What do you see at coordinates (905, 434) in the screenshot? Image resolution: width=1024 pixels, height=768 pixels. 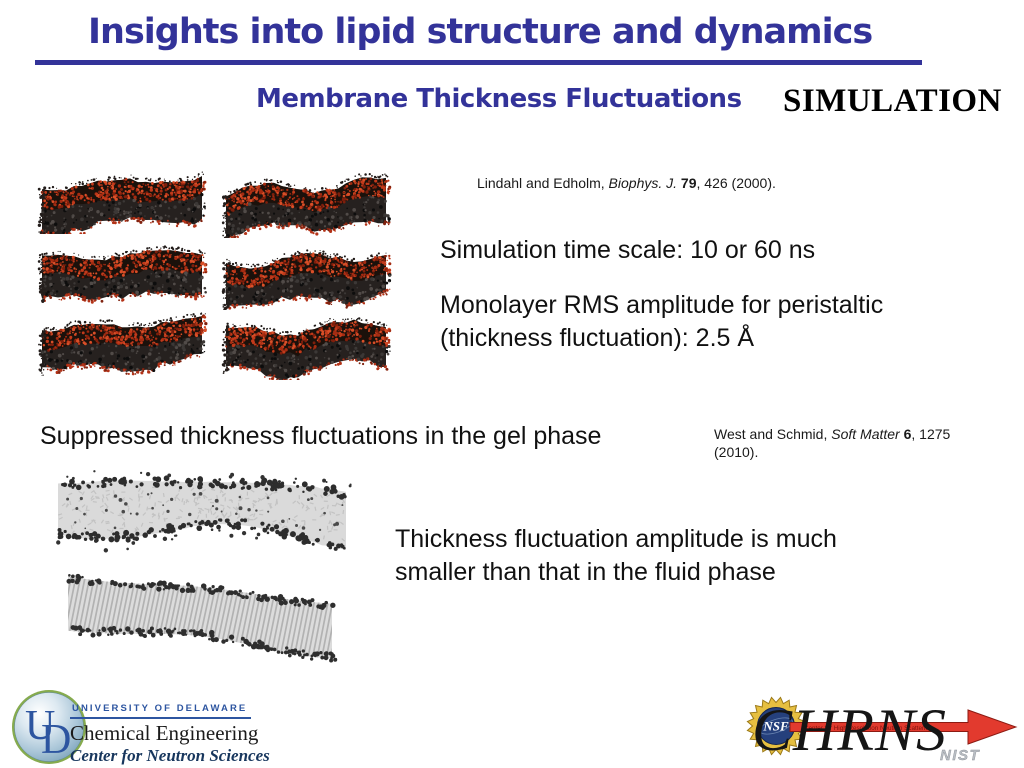 I see `citation-volume: 6` at bounding box center [905, 434].